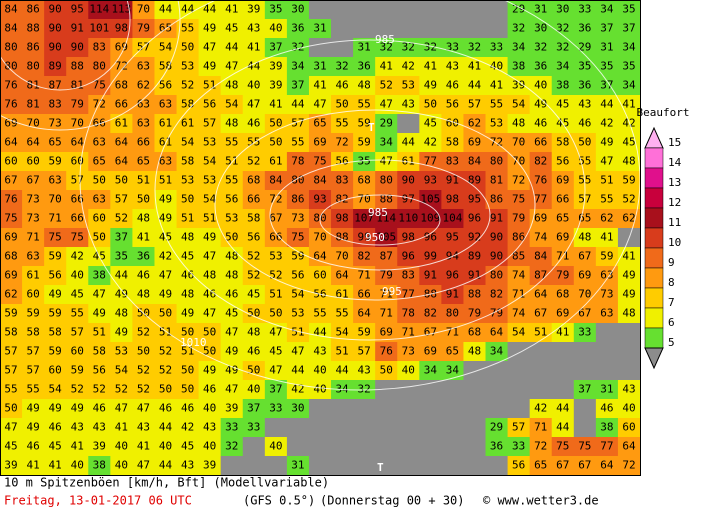 The width and height of the screenshot is (704, 517). I want to click on wind-value: 77, so click(540, 199).